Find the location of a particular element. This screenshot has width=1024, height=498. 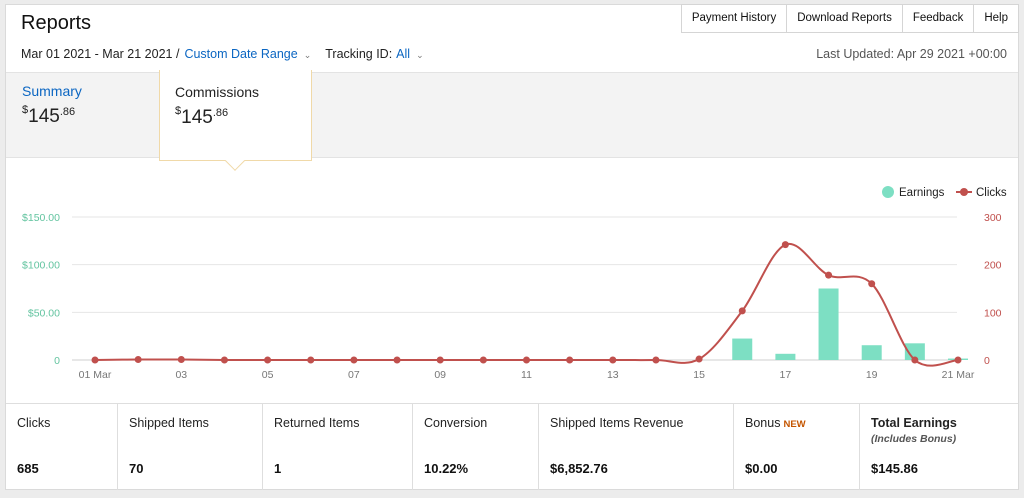

right-axis-tick: 200 is located at coordinates (993, 266).